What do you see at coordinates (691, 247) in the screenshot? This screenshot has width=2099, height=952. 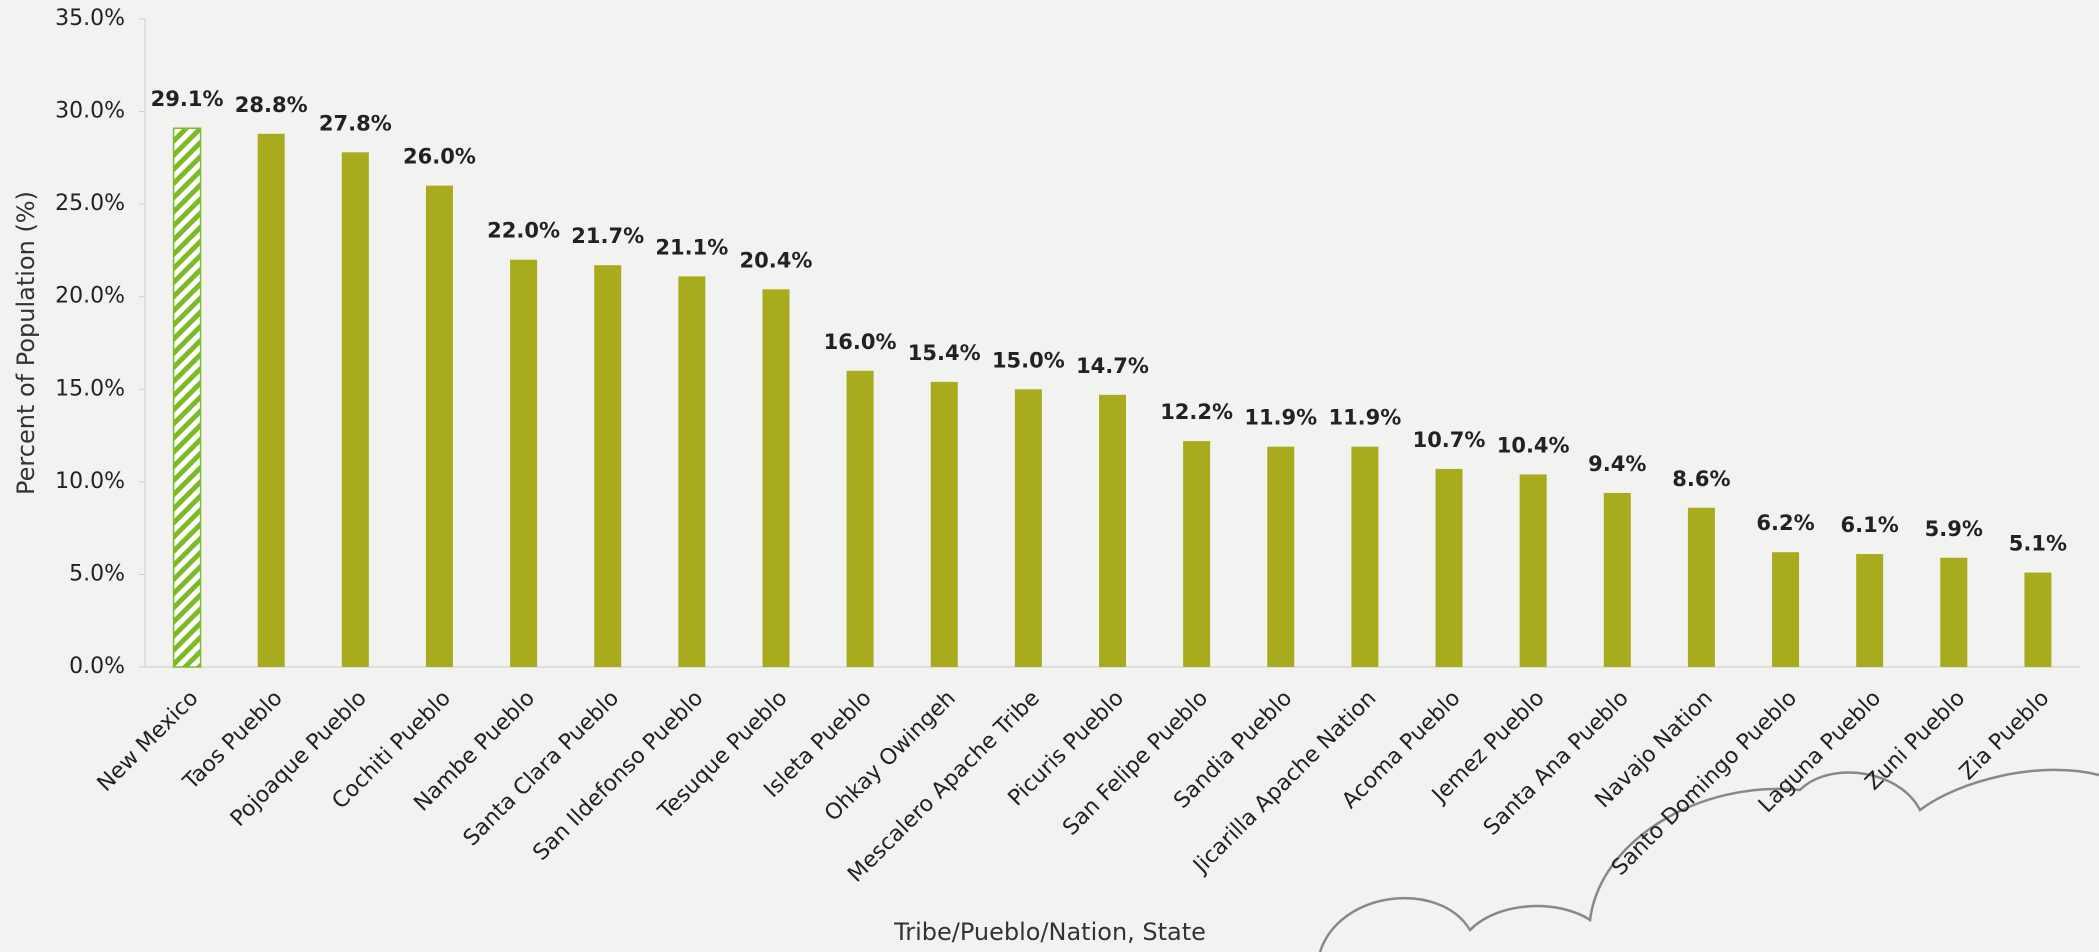 I see `value-label: 21.1%` at bounding box center [691, 247].